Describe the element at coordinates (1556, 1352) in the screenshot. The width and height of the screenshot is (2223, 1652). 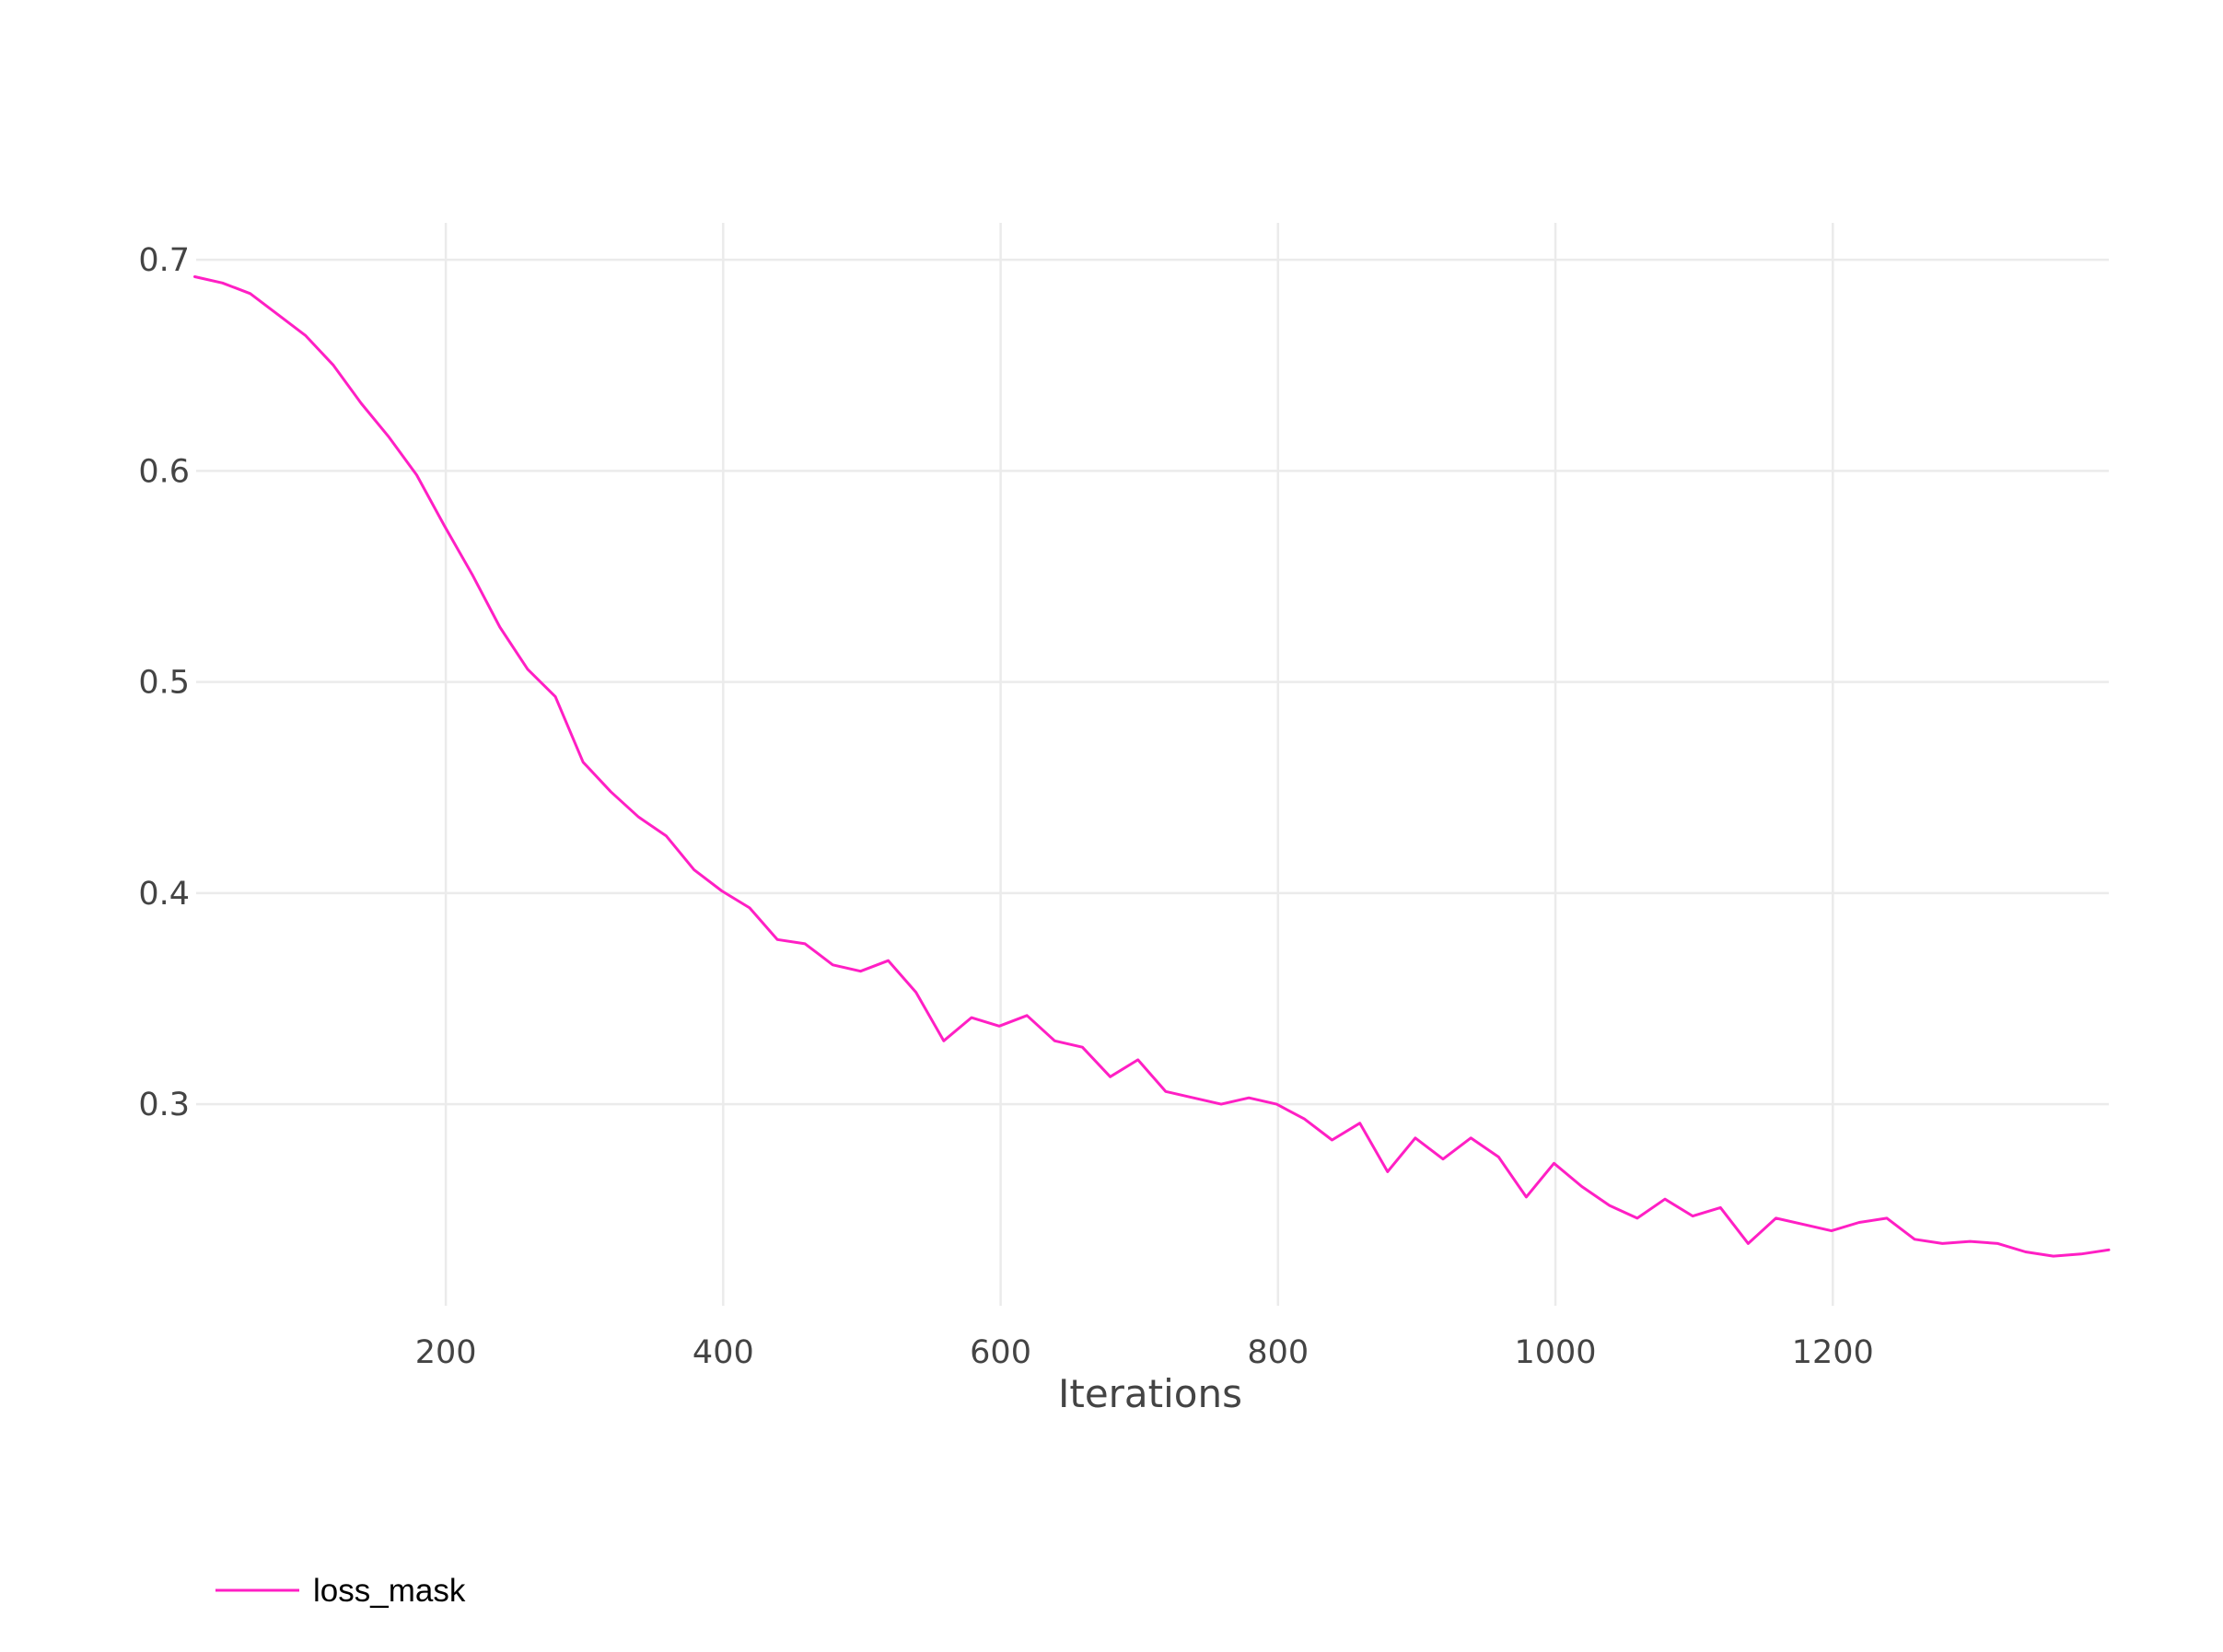
I see `x-tick-label: 1000` at that location.